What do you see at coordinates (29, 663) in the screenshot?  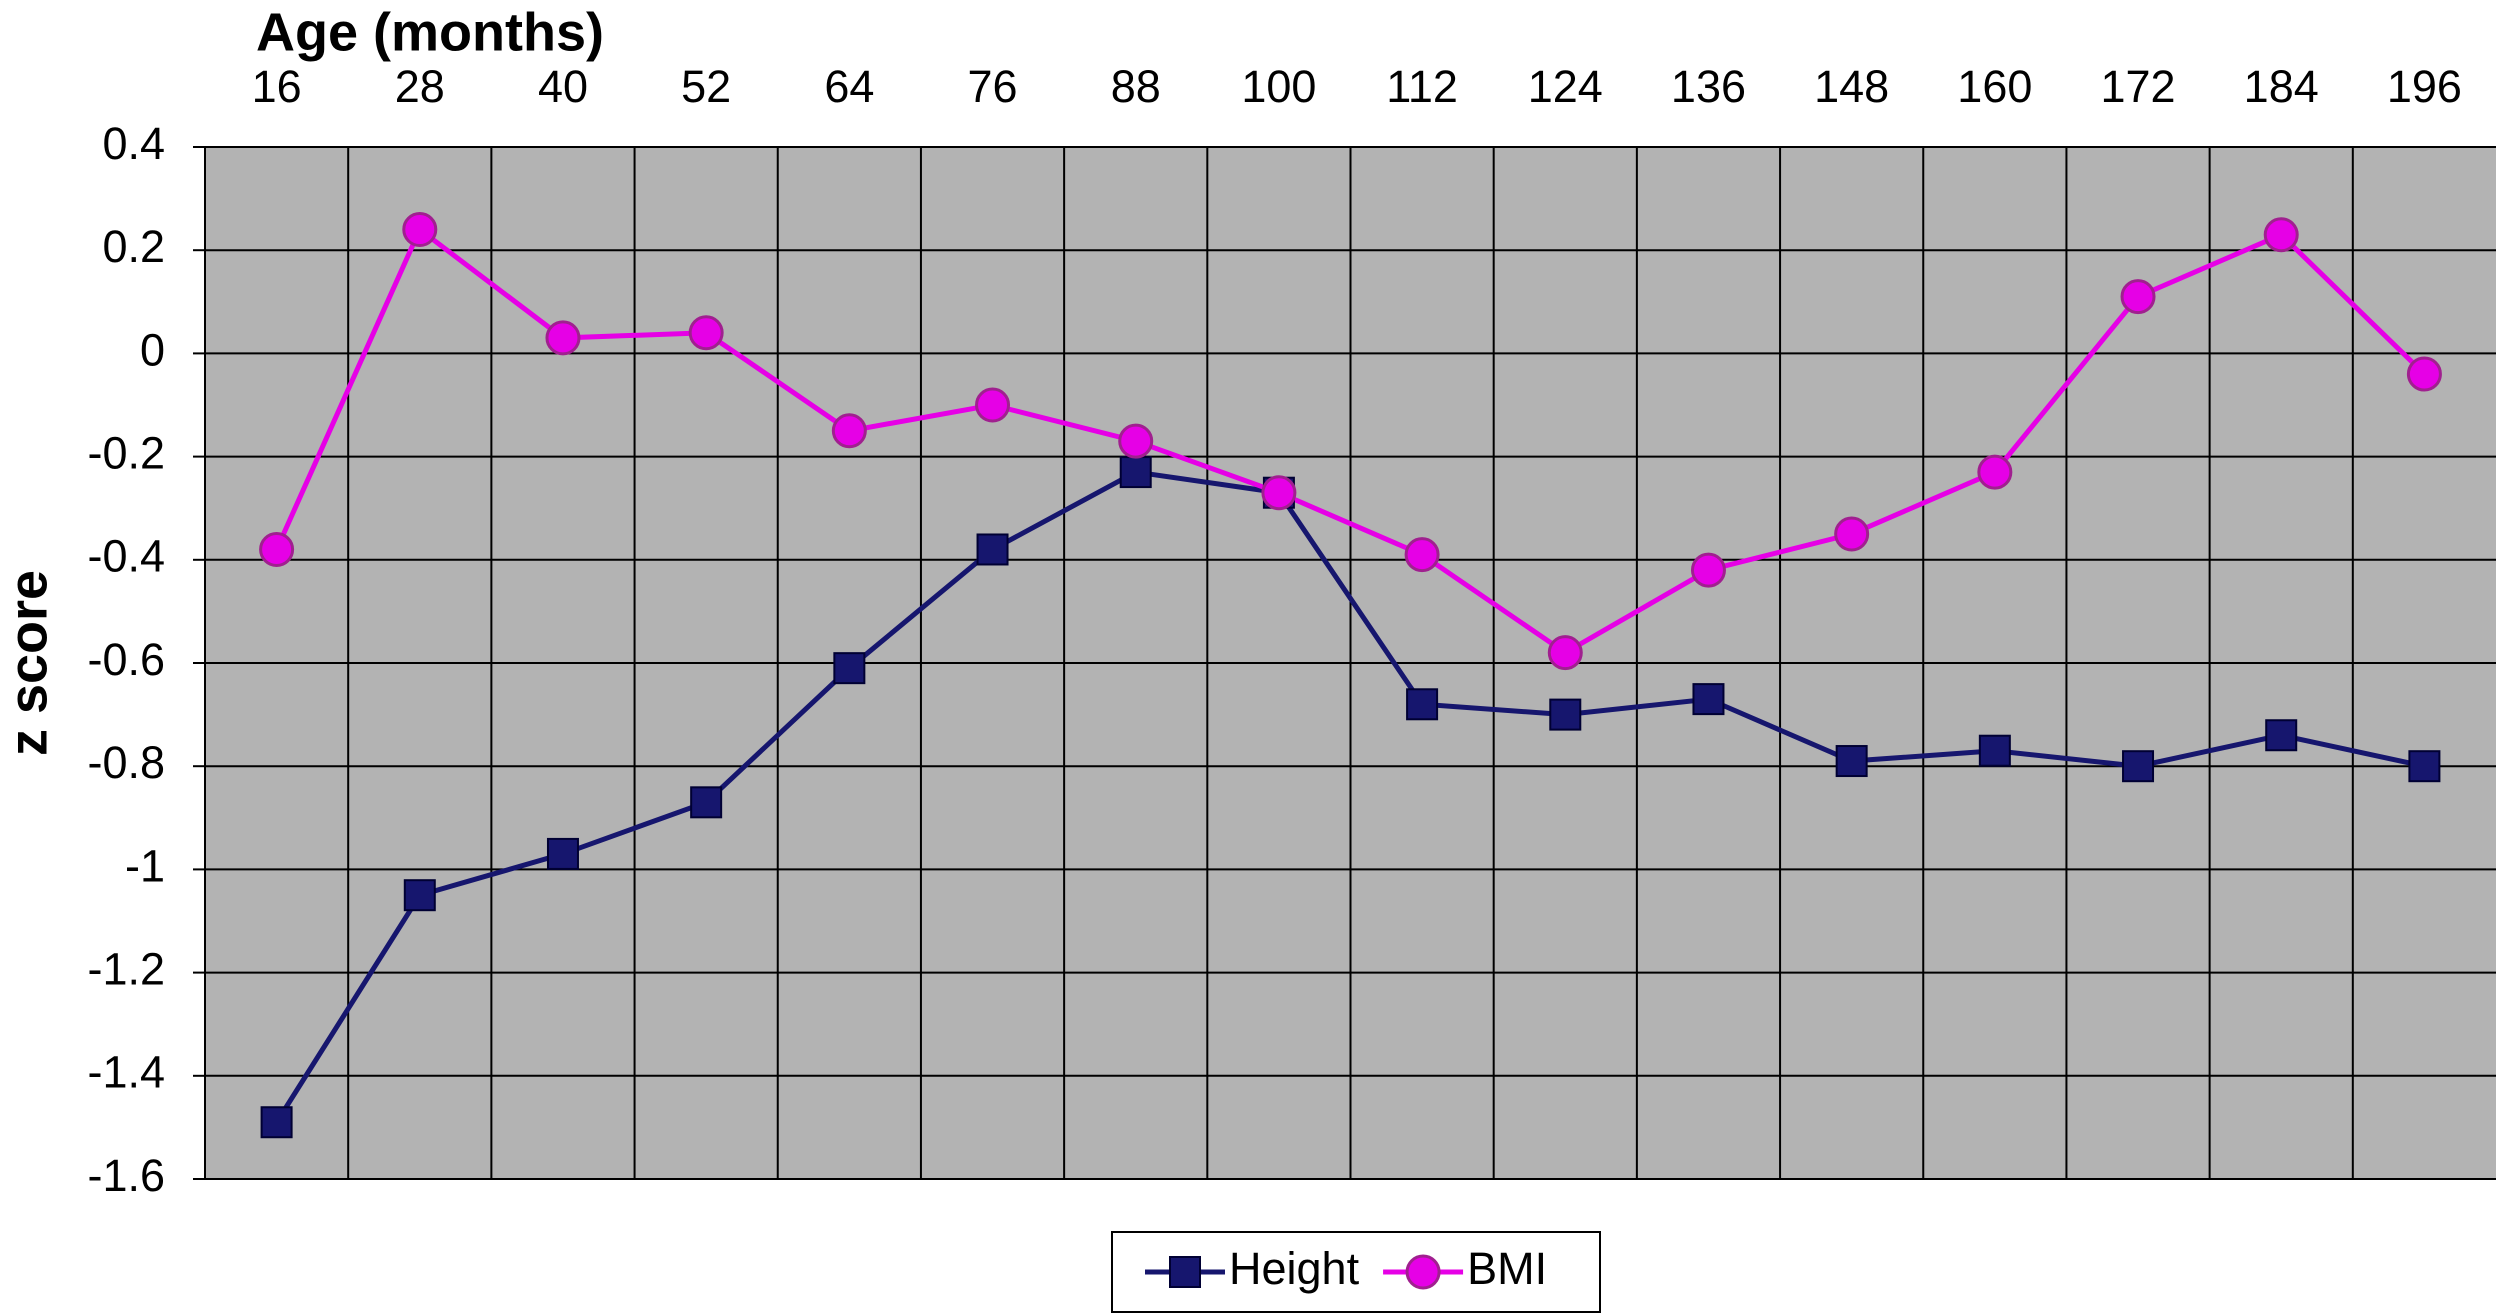 I see `y-axis-title: z score` at bounding box center [29, 663].